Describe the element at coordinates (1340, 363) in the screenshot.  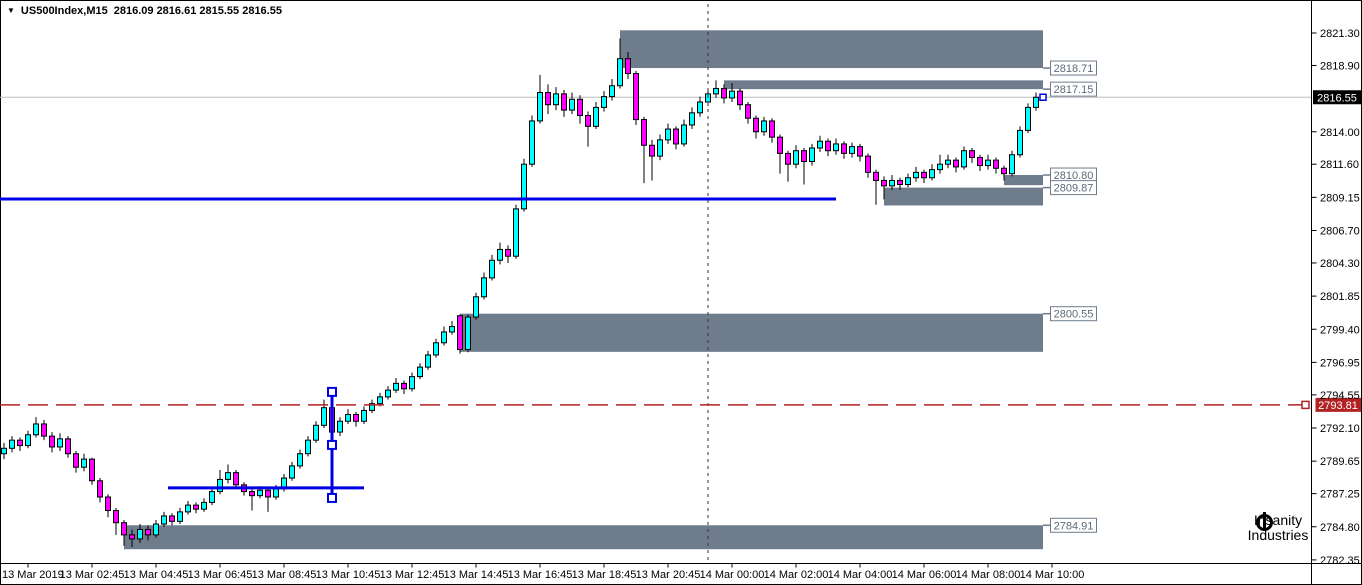
I see `y-axis-tick-label: 2796.95` at that location.